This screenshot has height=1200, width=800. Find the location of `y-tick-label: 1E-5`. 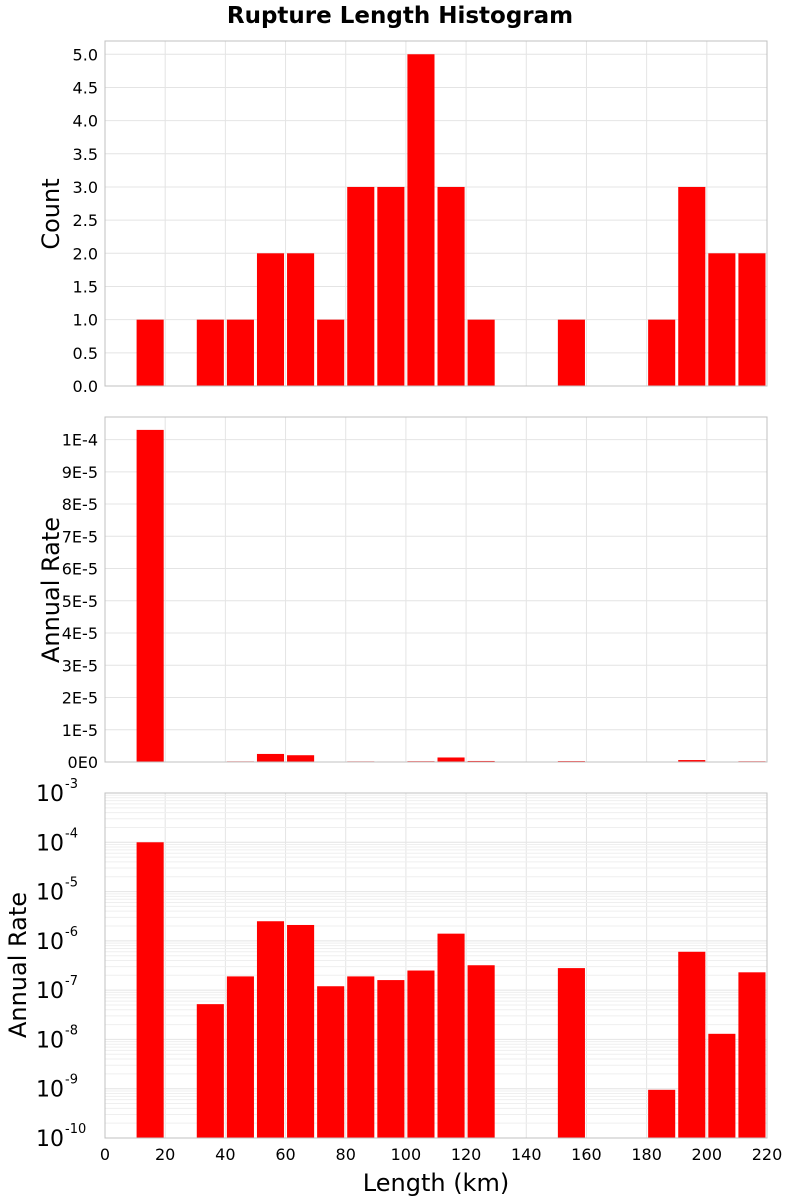

y-tick-label: 1E-5 is located at coordinates (80, 730).